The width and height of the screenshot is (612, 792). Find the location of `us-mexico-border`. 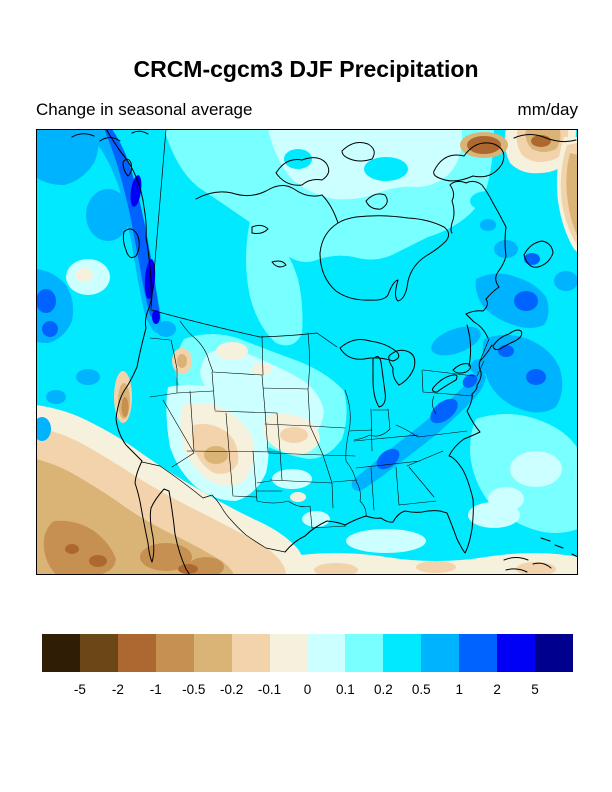

us-mexico-border is located at coordinates (213, 507).